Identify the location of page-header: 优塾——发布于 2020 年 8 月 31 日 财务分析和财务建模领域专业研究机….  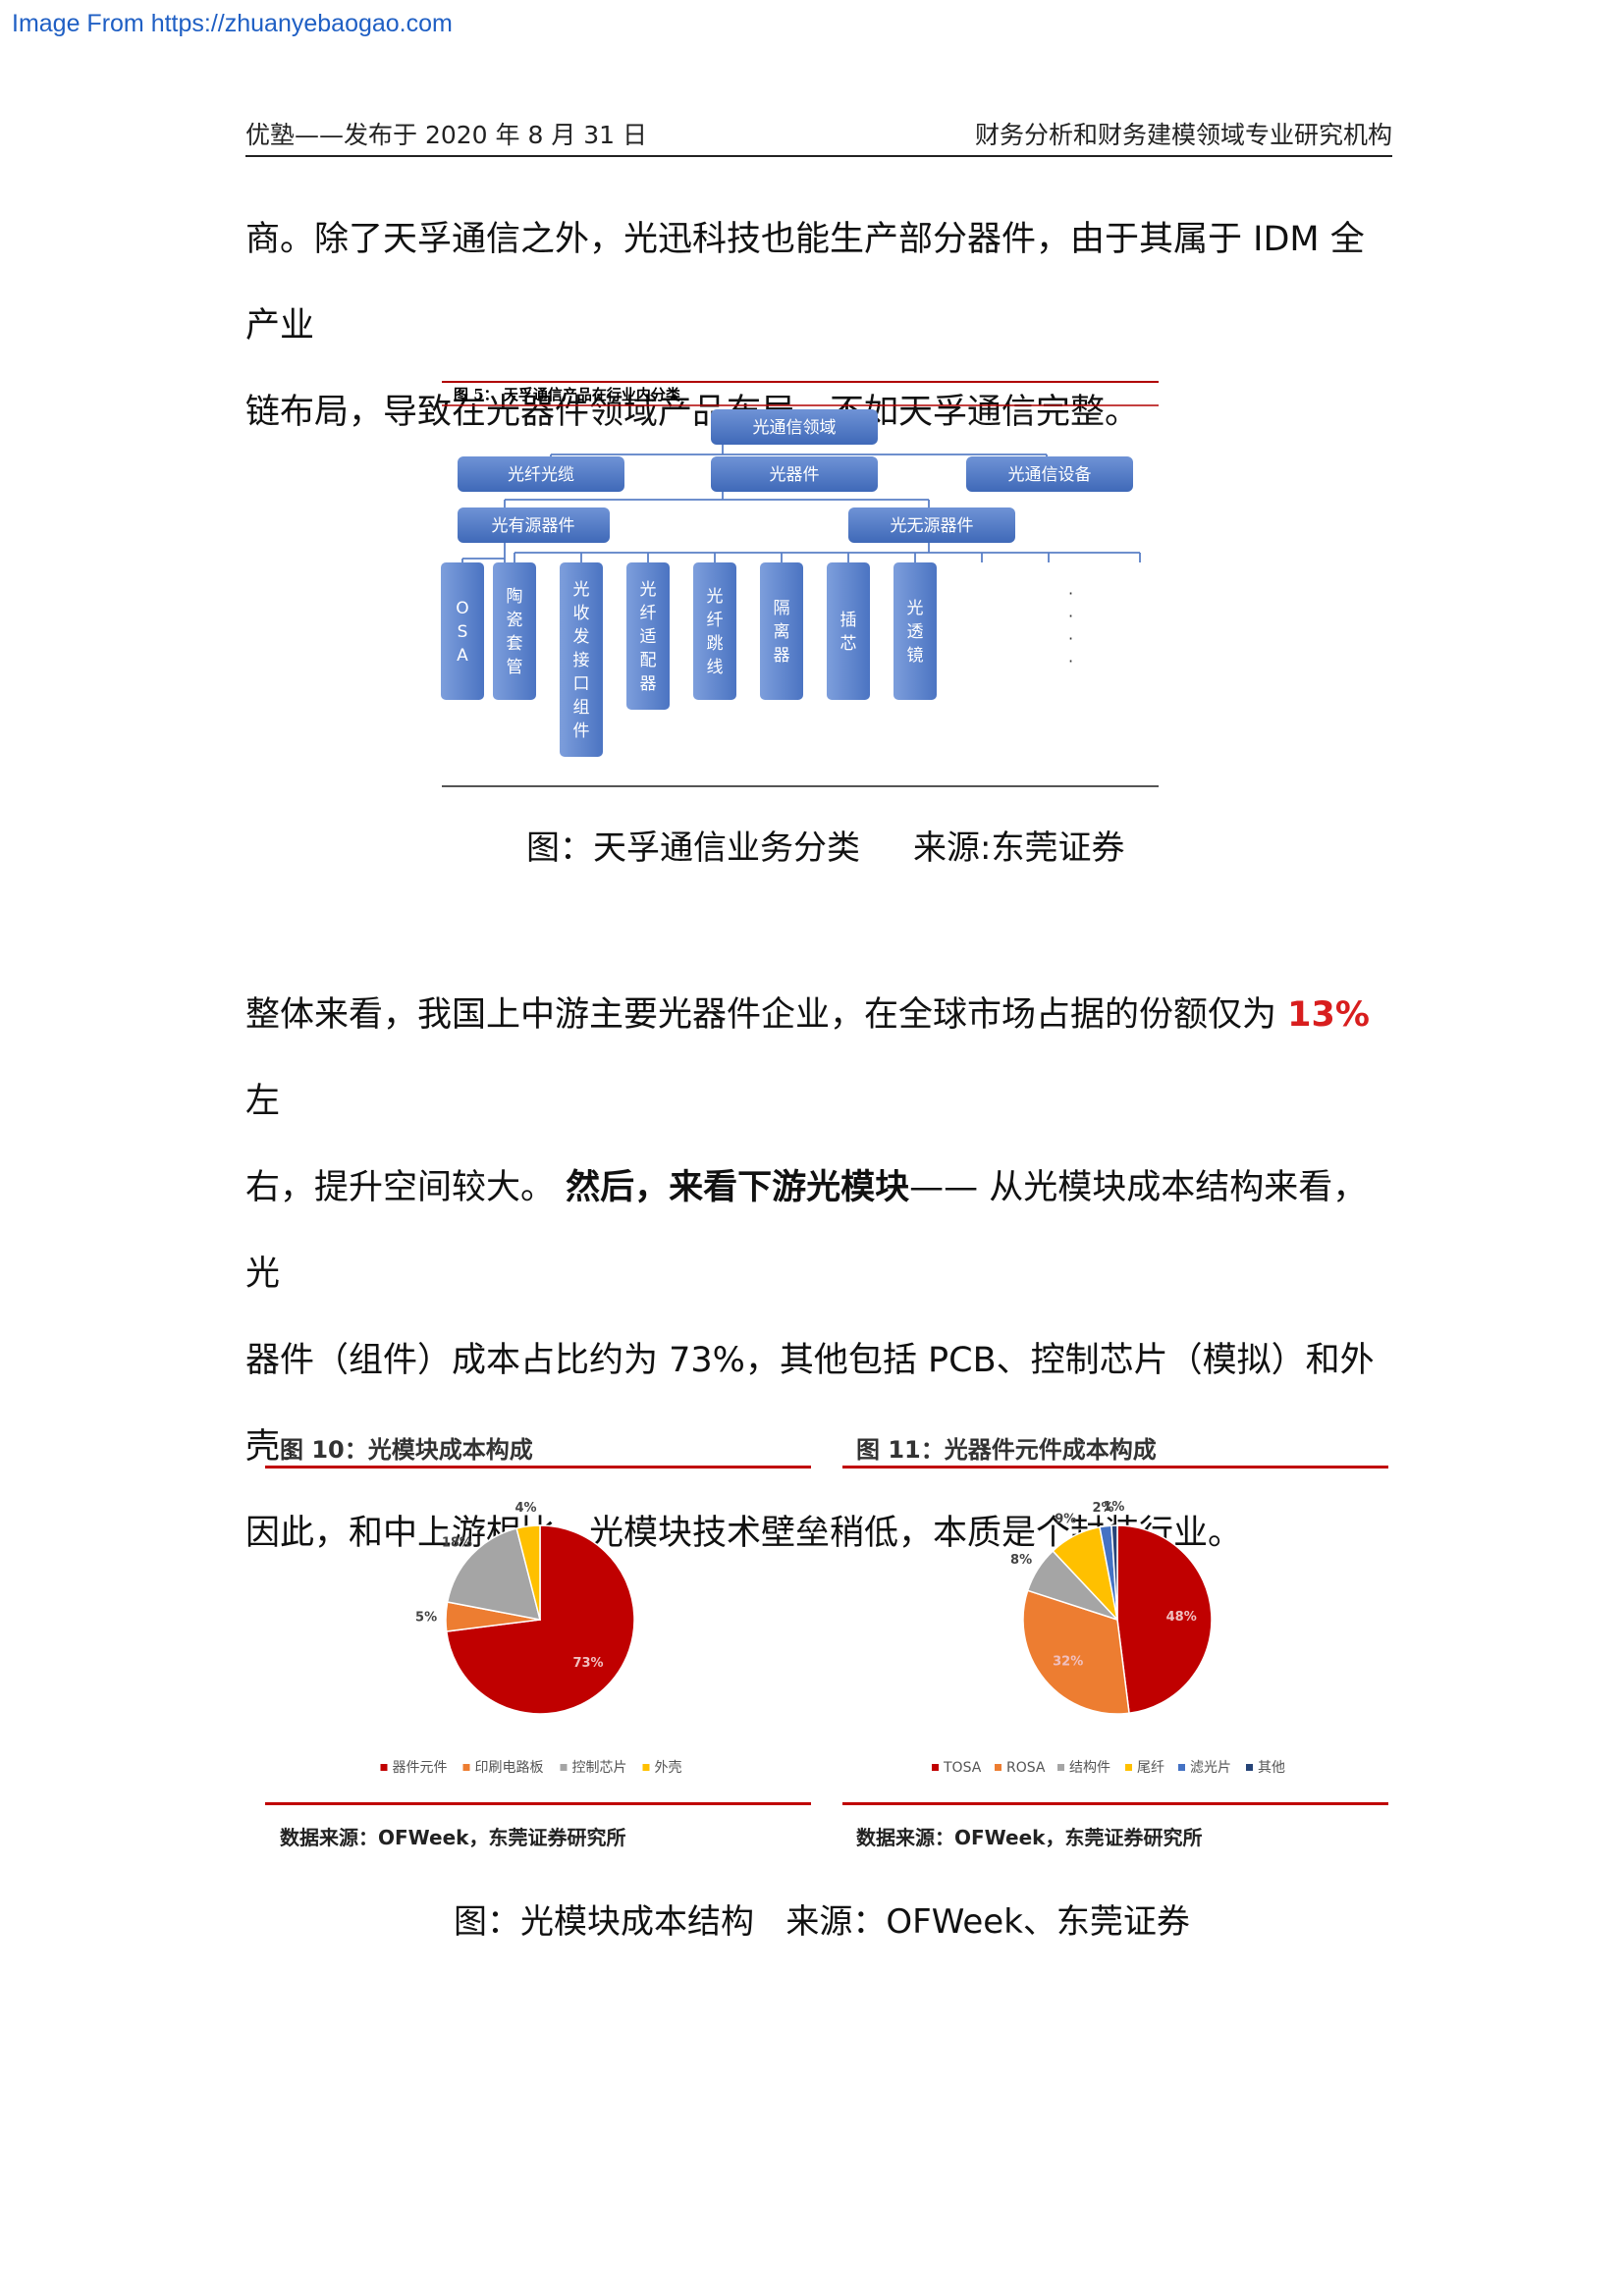
(818, 136).